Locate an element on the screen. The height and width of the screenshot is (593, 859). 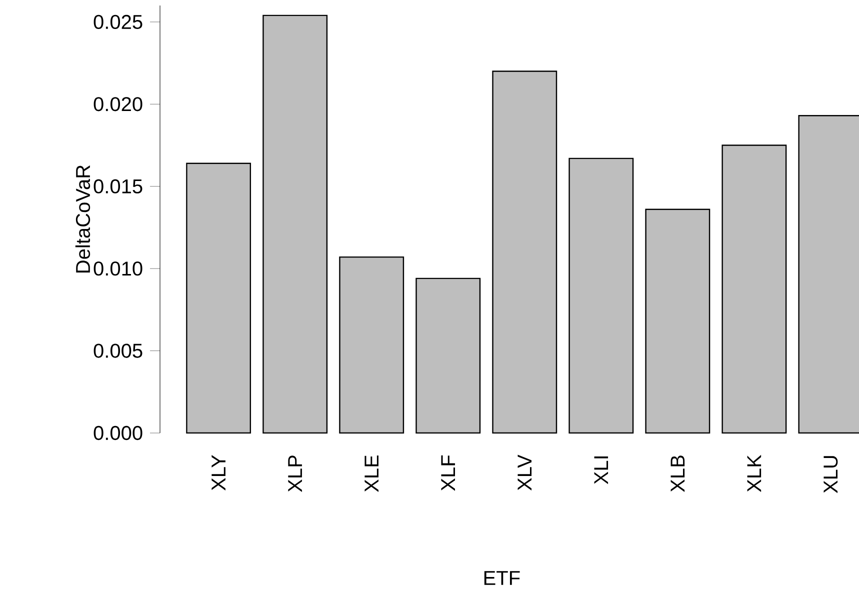
x-axis-title: ETF is located at coordinates (502, 578).